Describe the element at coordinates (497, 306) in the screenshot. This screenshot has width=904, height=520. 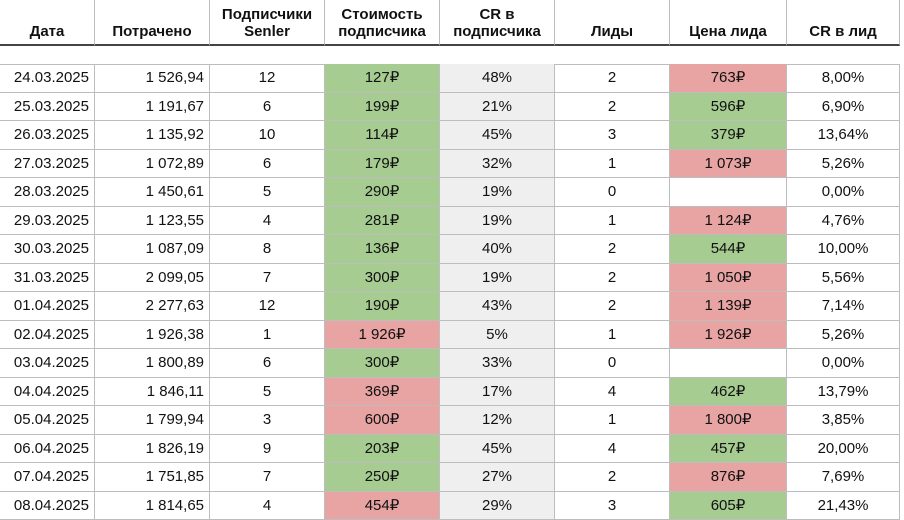
I see `table-cell: 43%` at that location.